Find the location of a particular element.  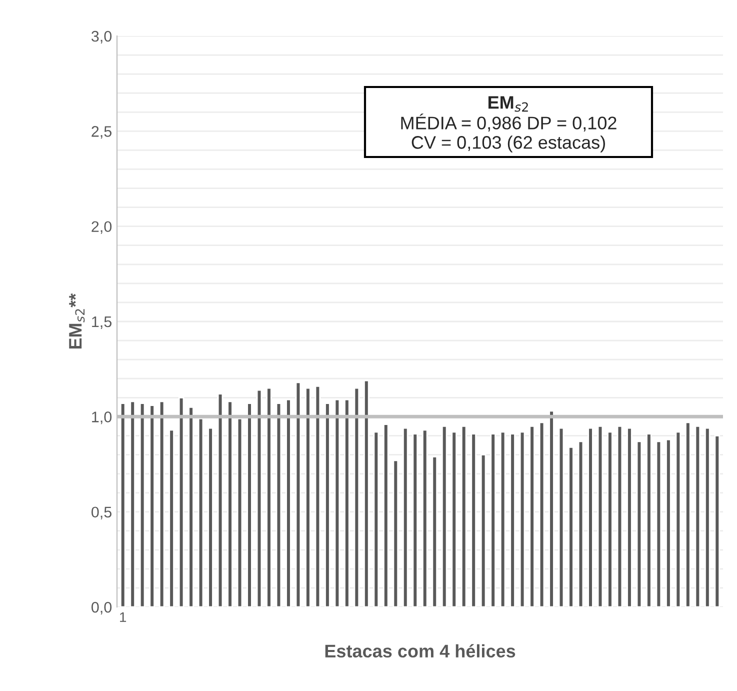

y-tick-label: 1,0 is located at coordinates (102, 418).